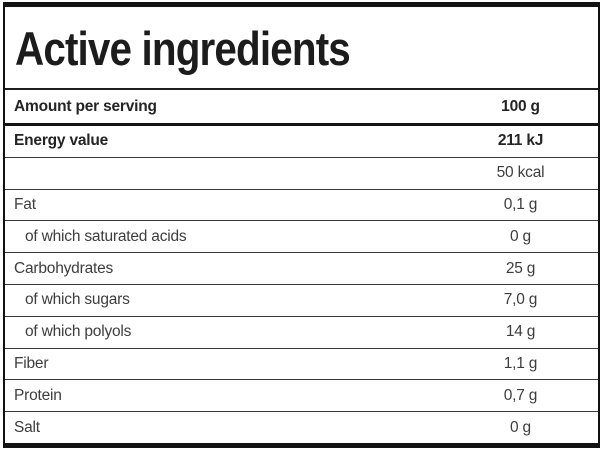 The image size is (604, 451). What do you see at coordinates (301, 396) in the screenshot?
I see `table-row-protein: Protein 0,7 g` at bounding box center [301, 396].